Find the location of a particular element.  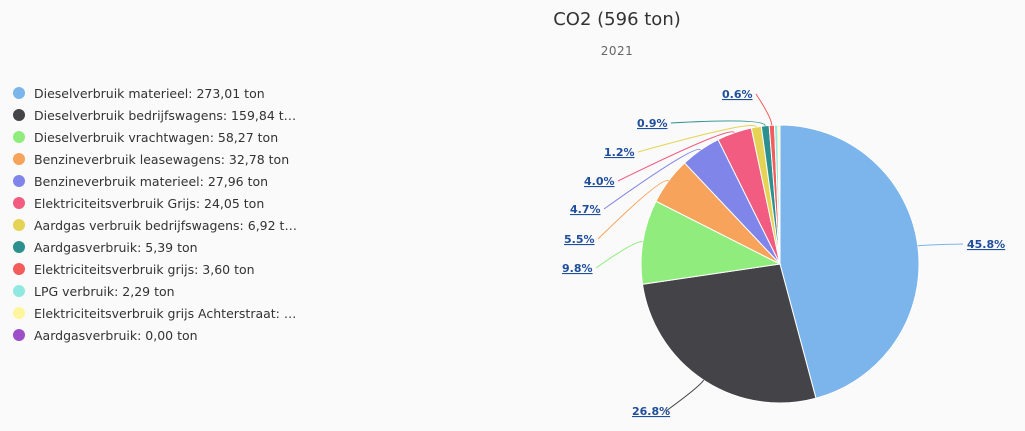

chart-title: CO2 (596 ton) is located at coordinates (617, 19).